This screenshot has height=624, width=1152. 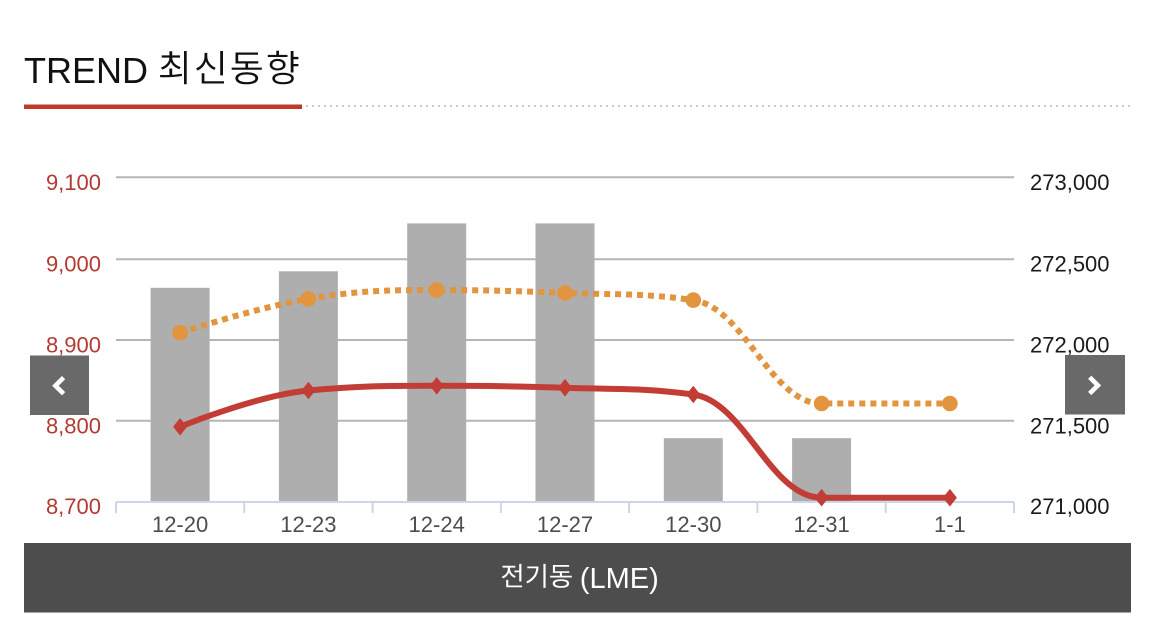 I want to click on svg-text: 8,700, so click(x=73, y=506).